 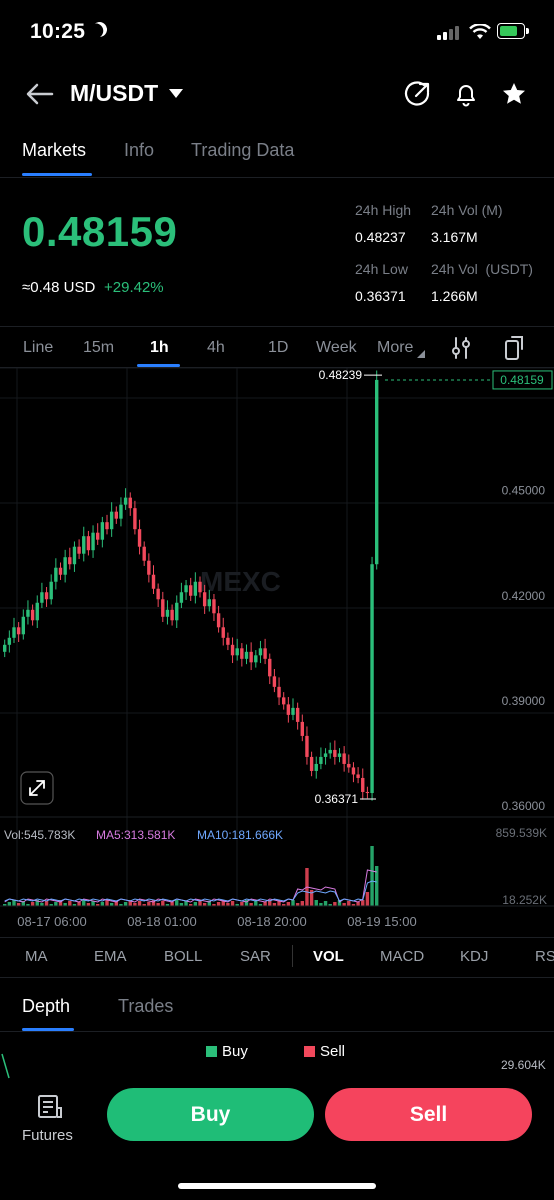 What do you see at coordinates (36, 956) in the screenshot?
I see `indicator-ma: MA` at bounding box center [36, 956].